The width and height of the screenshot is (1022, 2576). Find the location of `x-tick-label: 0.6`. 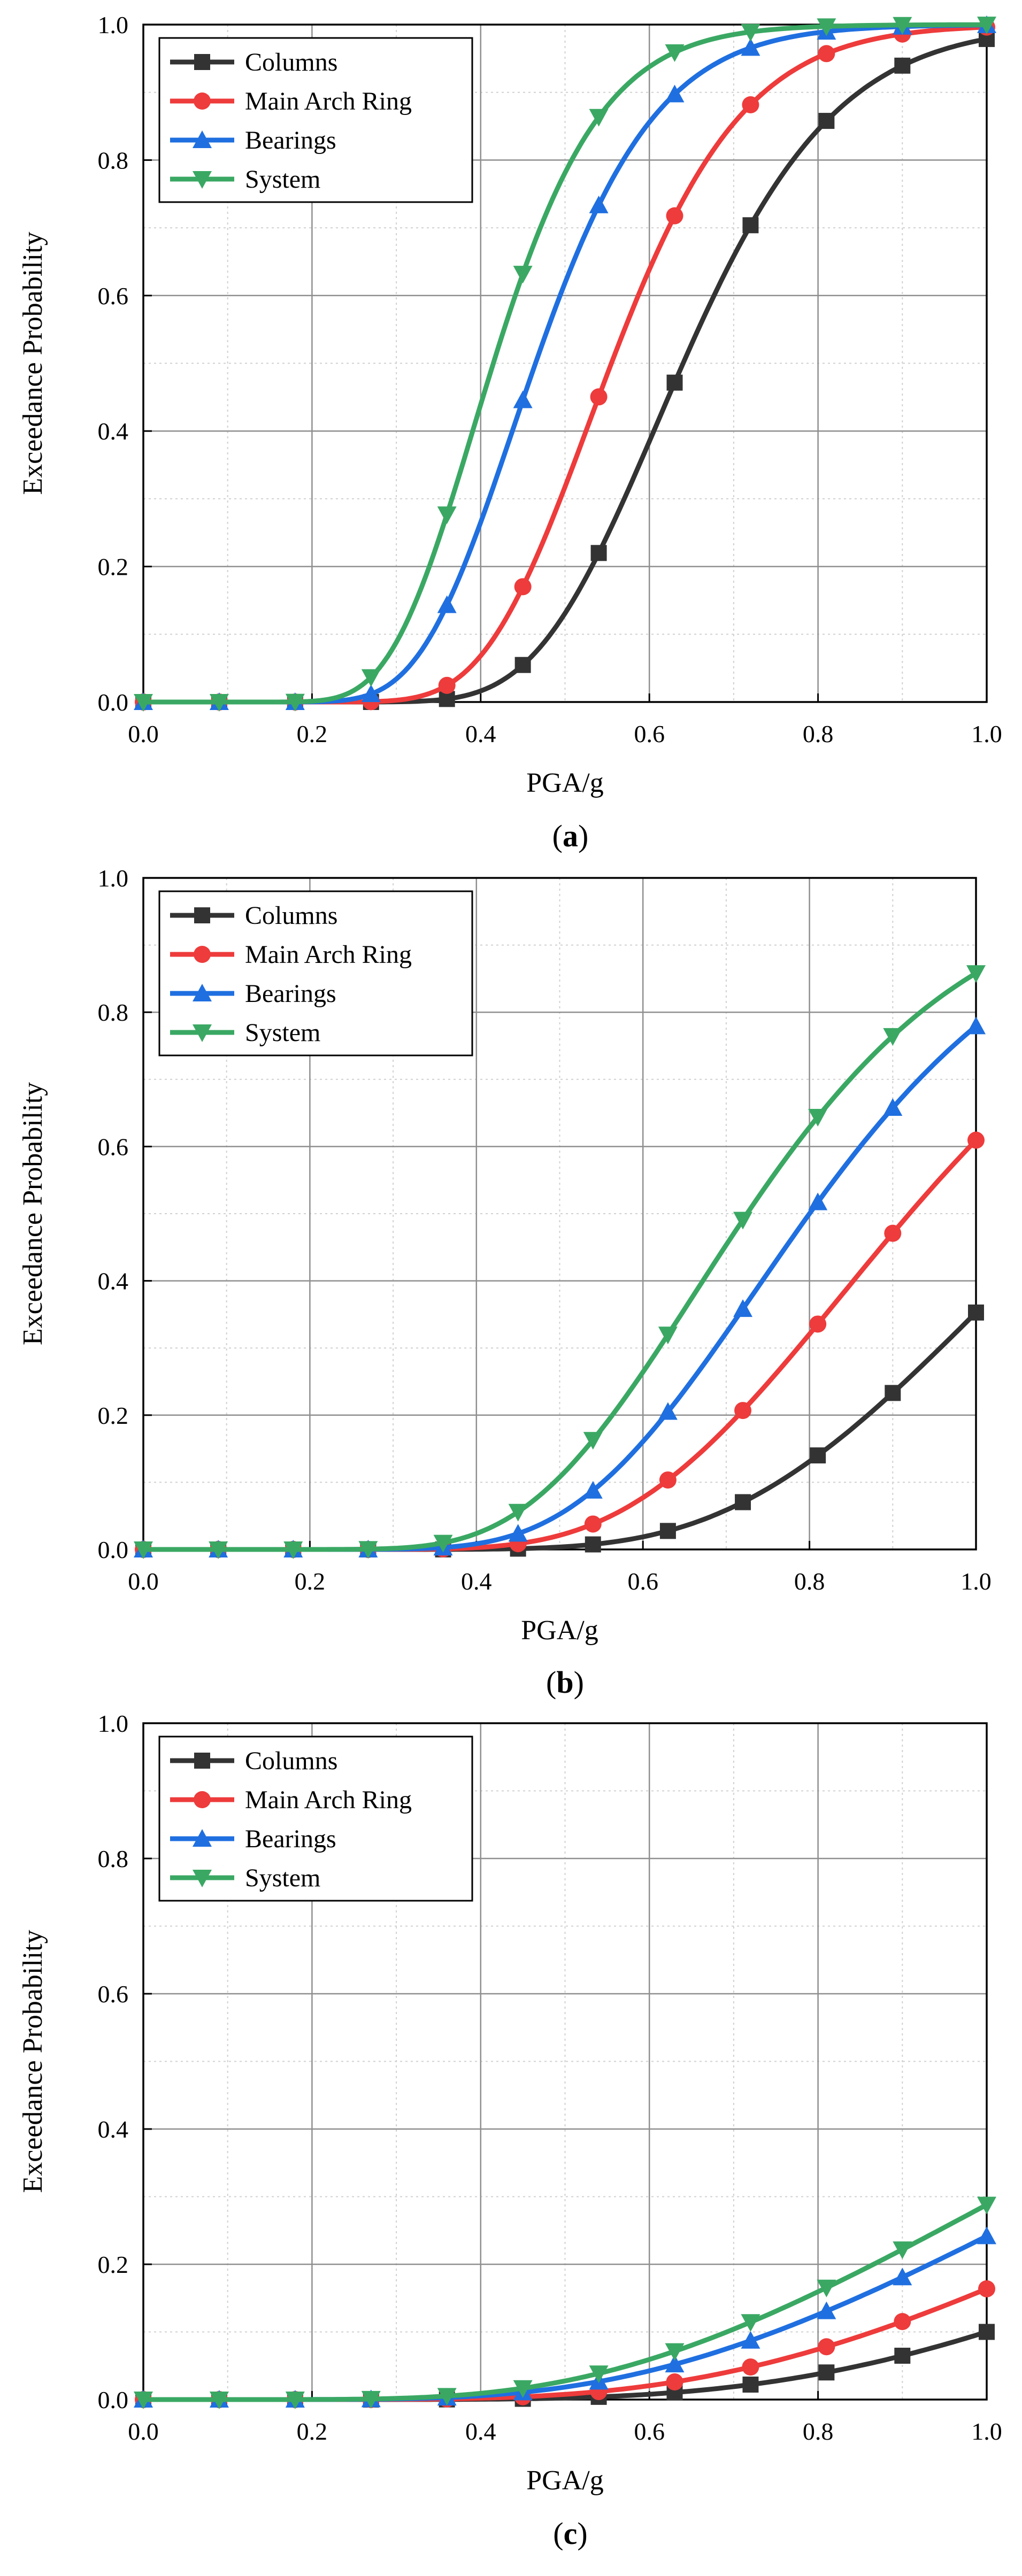

x-tick-label: 0.6 is located at coordinates (642, 1581).